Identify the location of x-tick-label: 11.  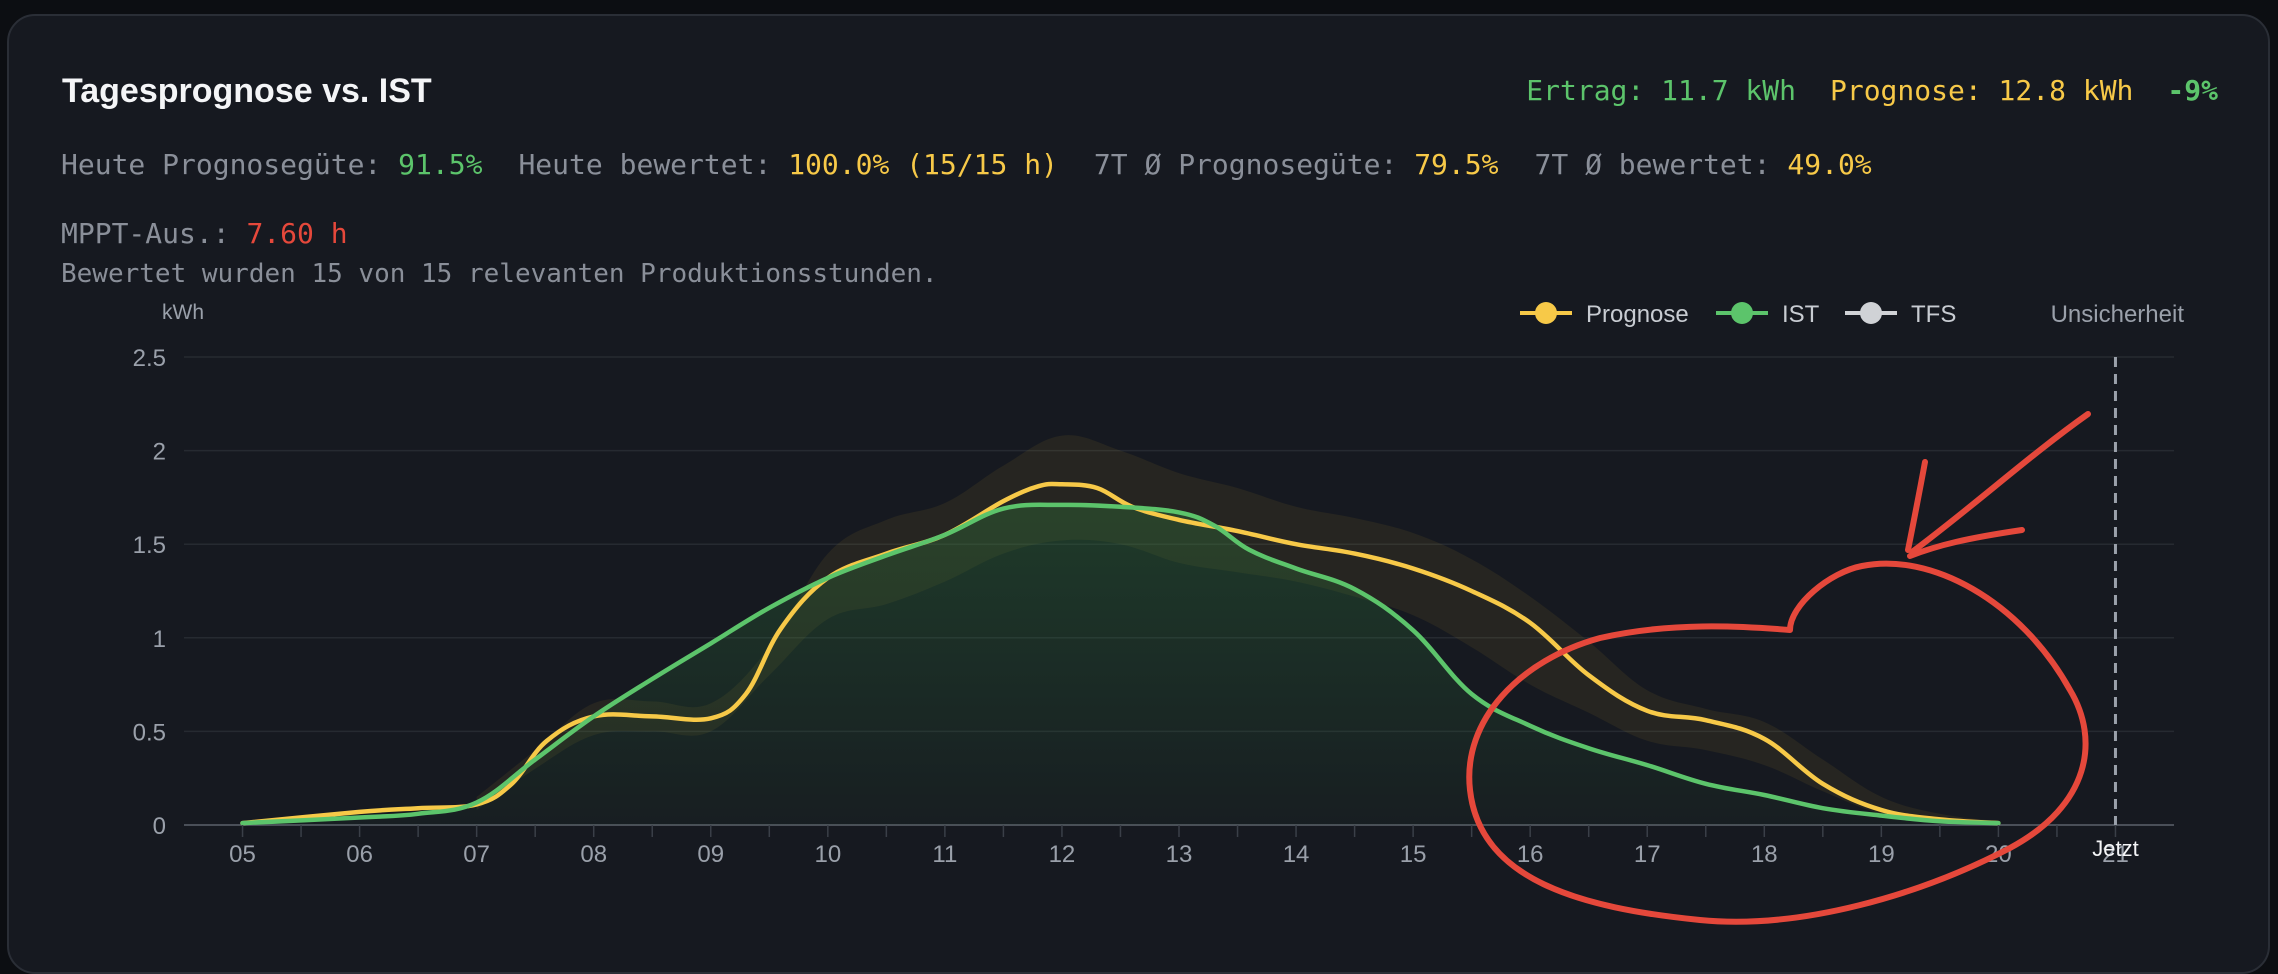
(944, 854).